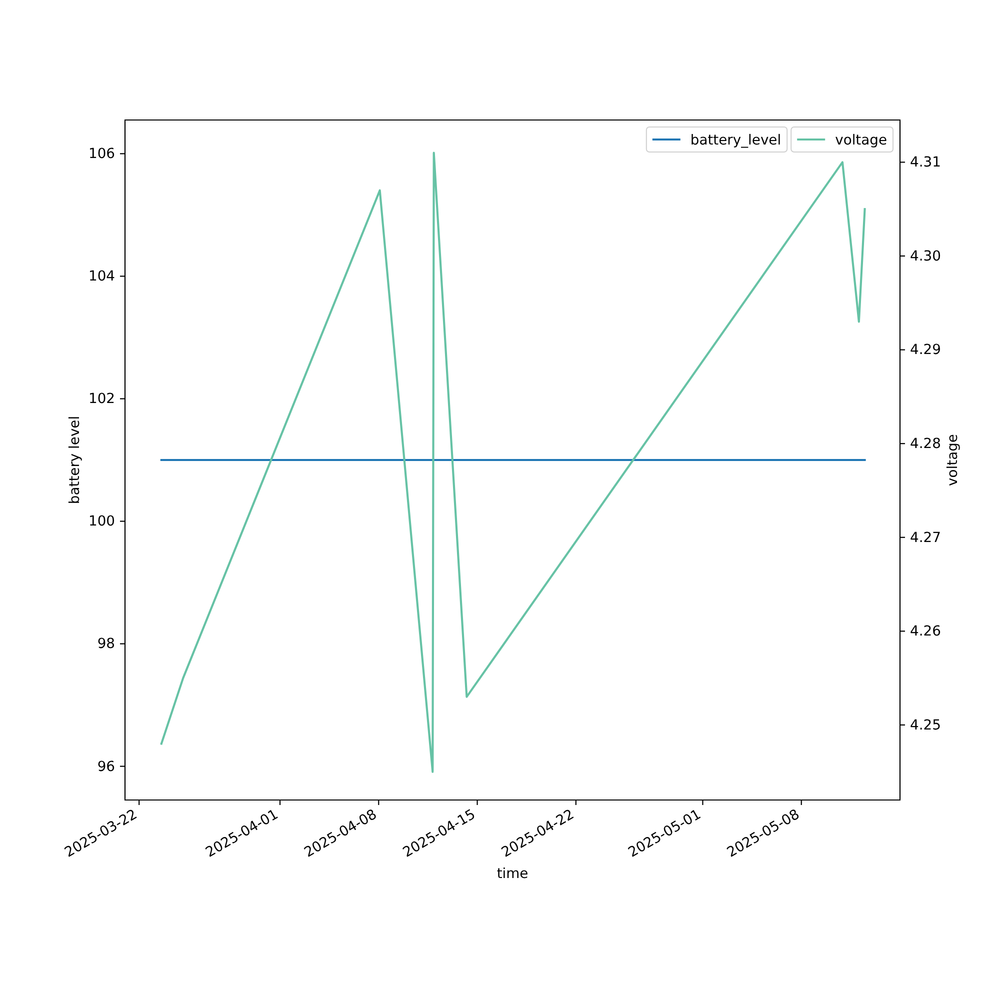 Image resolution: width=1000 pixels, height=1000 pixels. What do you see at coordinates (925, 538) in the screenshot?
I see `y2-tick-label: 4.27` at bounding box center [925, 538].